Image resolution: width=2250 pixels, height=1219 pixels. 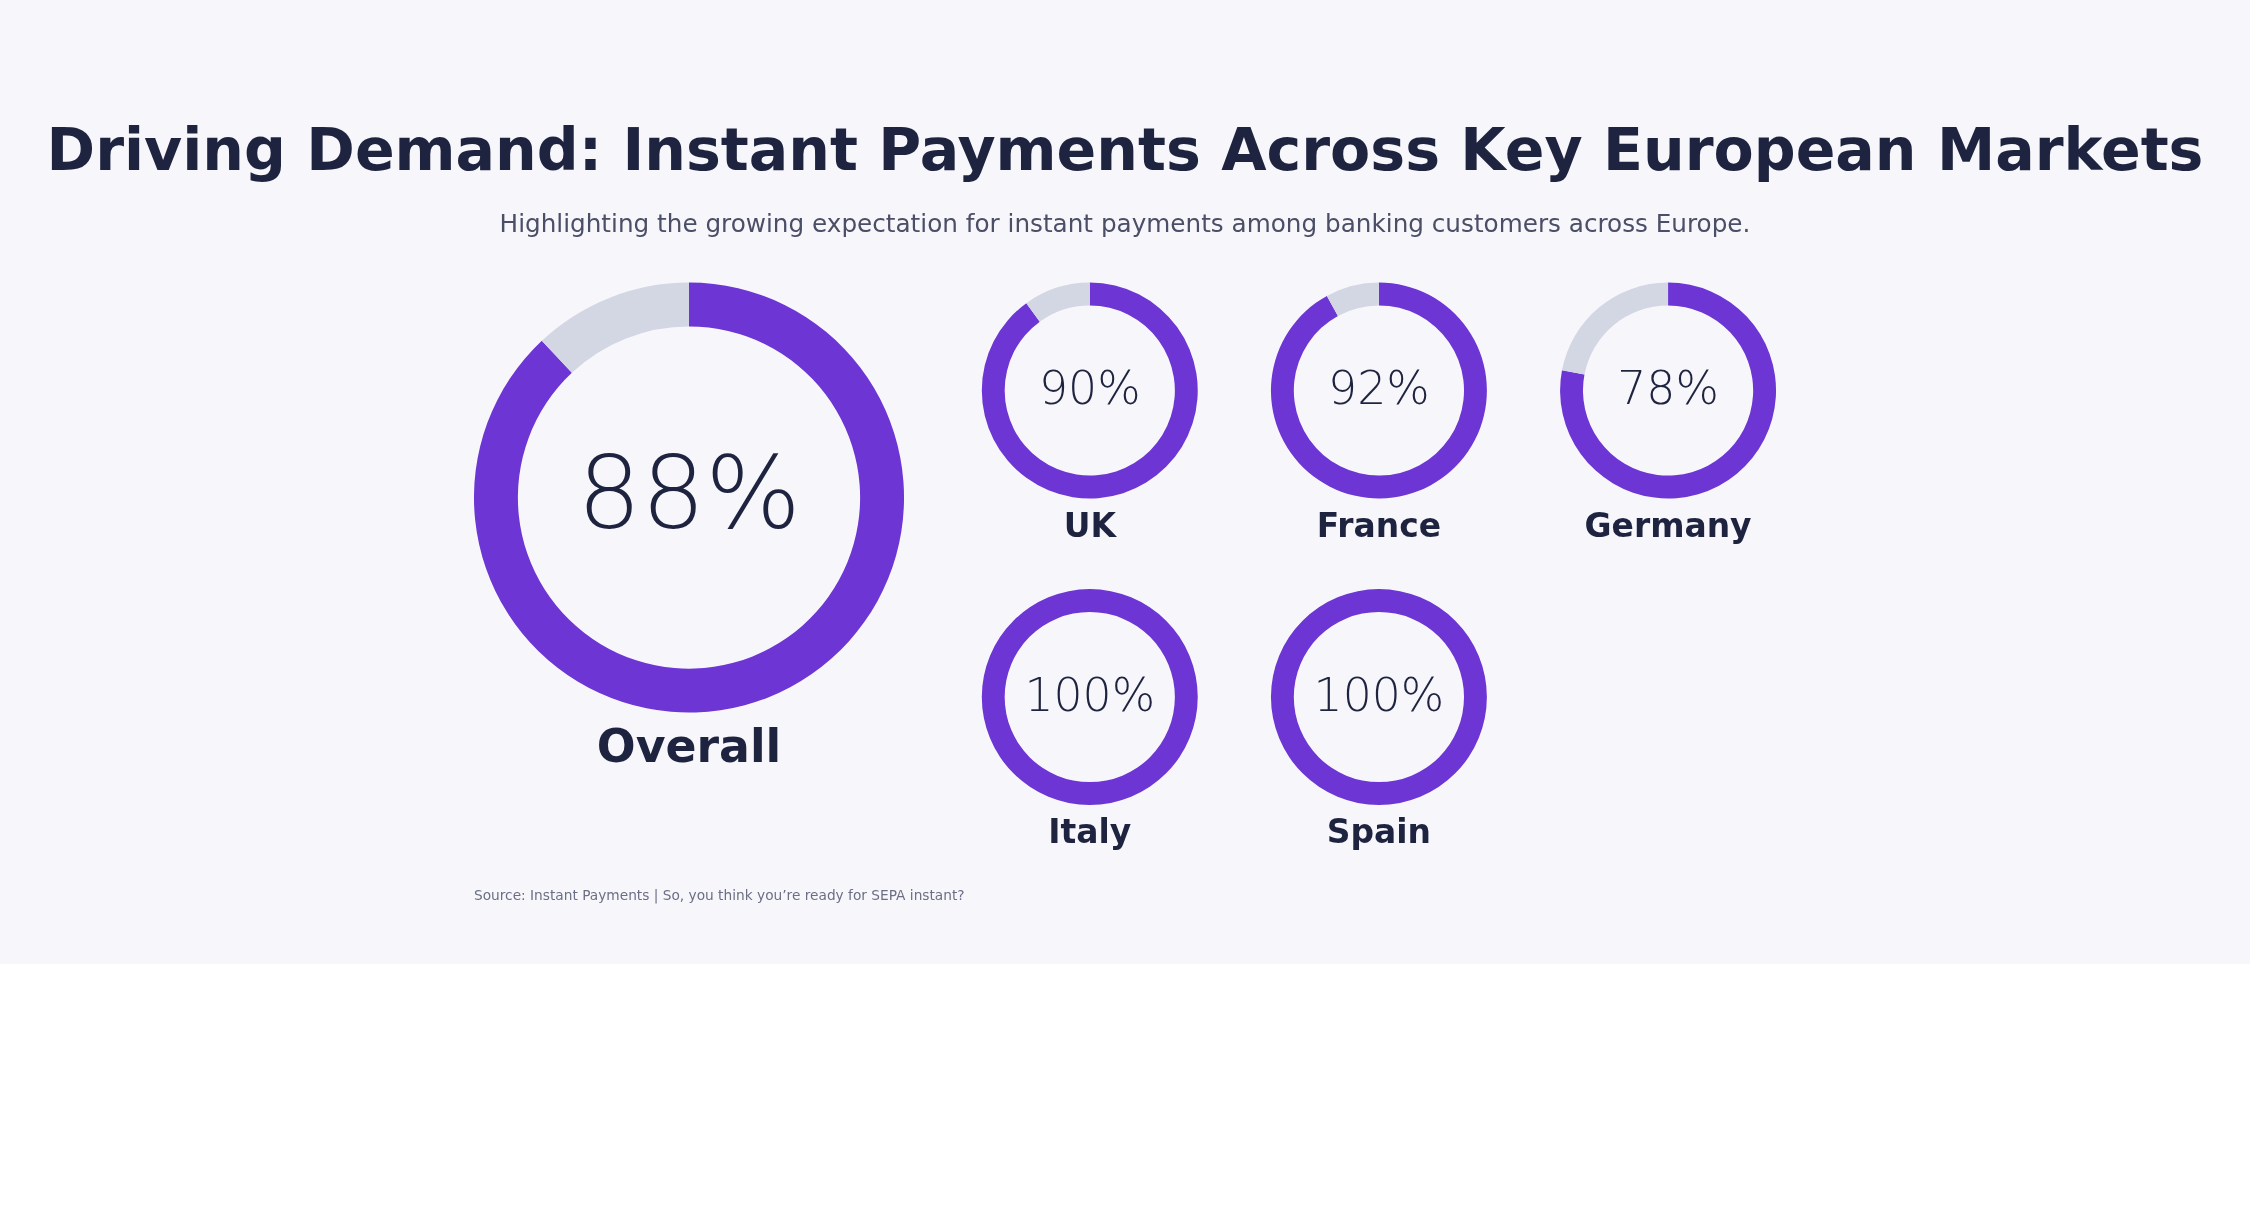 What do you see at coordinates (689, 493) in the screenshot?
I see `data-label: 88%` at bounding box center [689, 493].